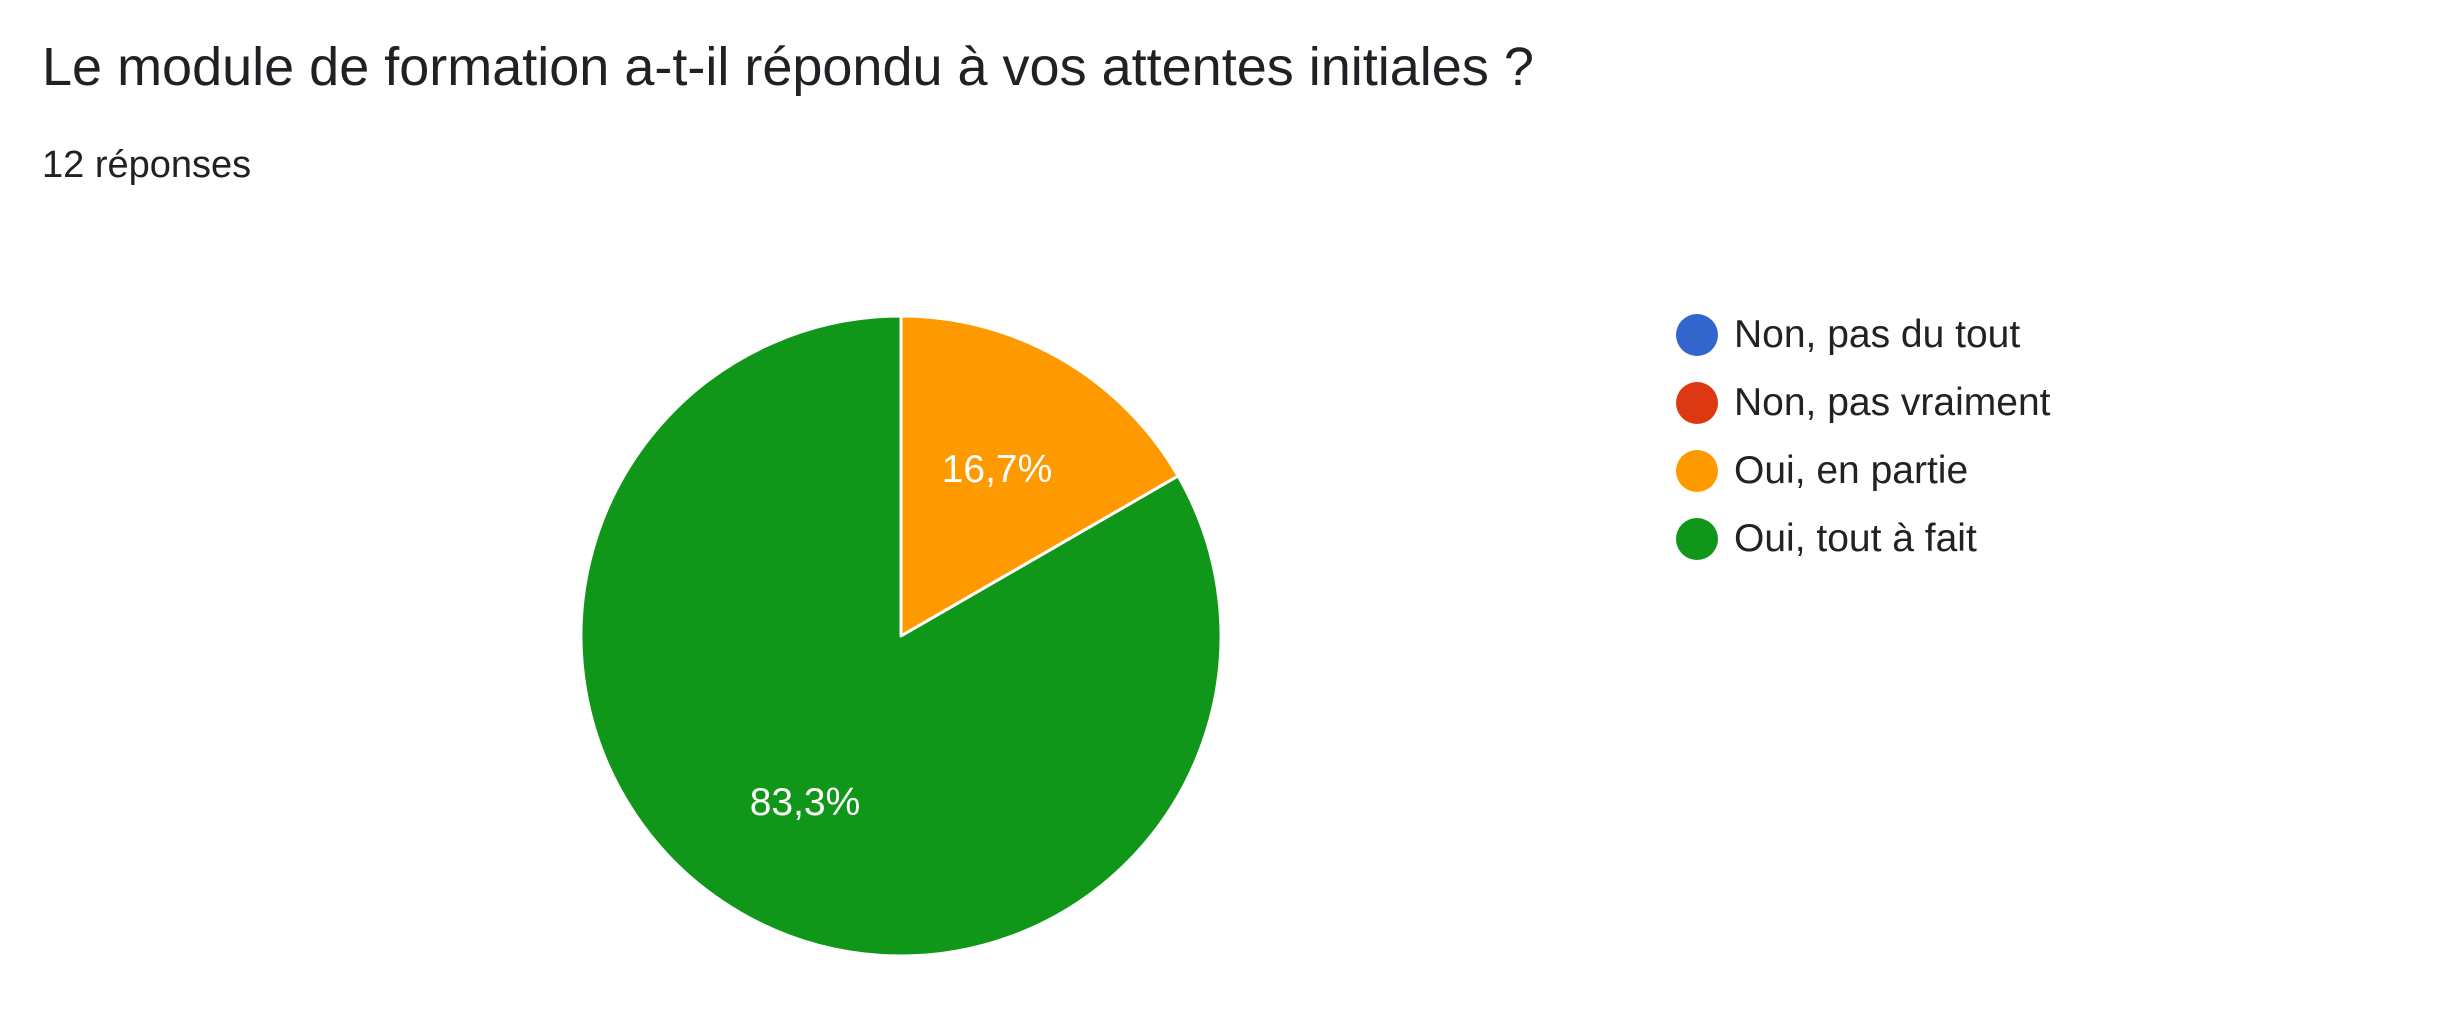 The width and height of the screenshot is (2461, 1036). I want to click on legend-item-3: Oui, tout à fait, so click(1863, 539).